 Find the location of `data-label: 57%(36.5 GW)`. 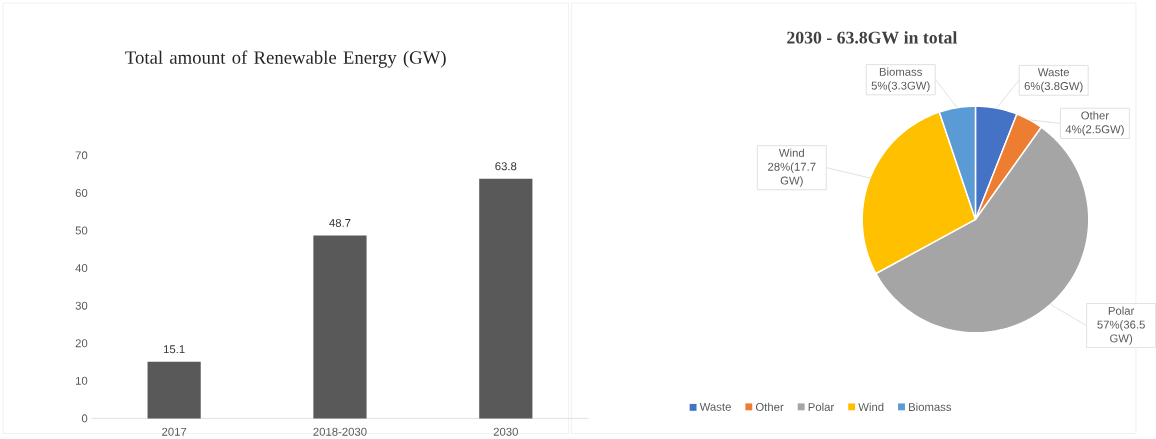

data-label: 57%(36.5 GW) is located at coordinates (1121, 332).